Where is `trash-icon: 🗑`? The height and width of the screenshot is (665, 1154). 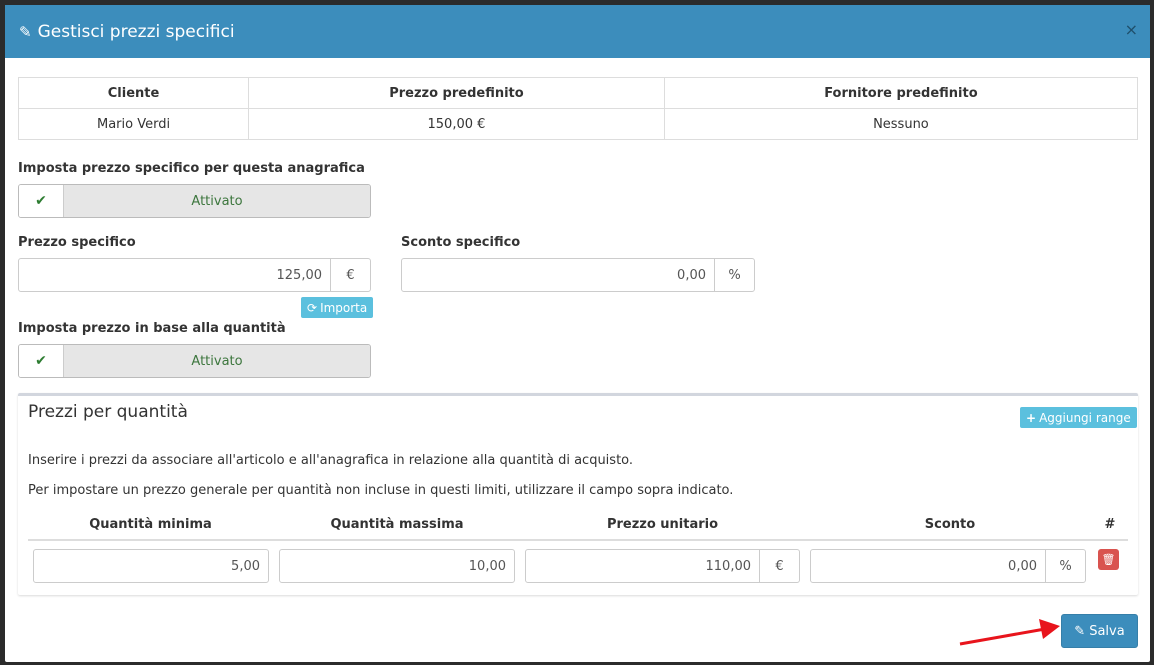
trash-icon: 🗑 is located at coordinates (1108, 559).